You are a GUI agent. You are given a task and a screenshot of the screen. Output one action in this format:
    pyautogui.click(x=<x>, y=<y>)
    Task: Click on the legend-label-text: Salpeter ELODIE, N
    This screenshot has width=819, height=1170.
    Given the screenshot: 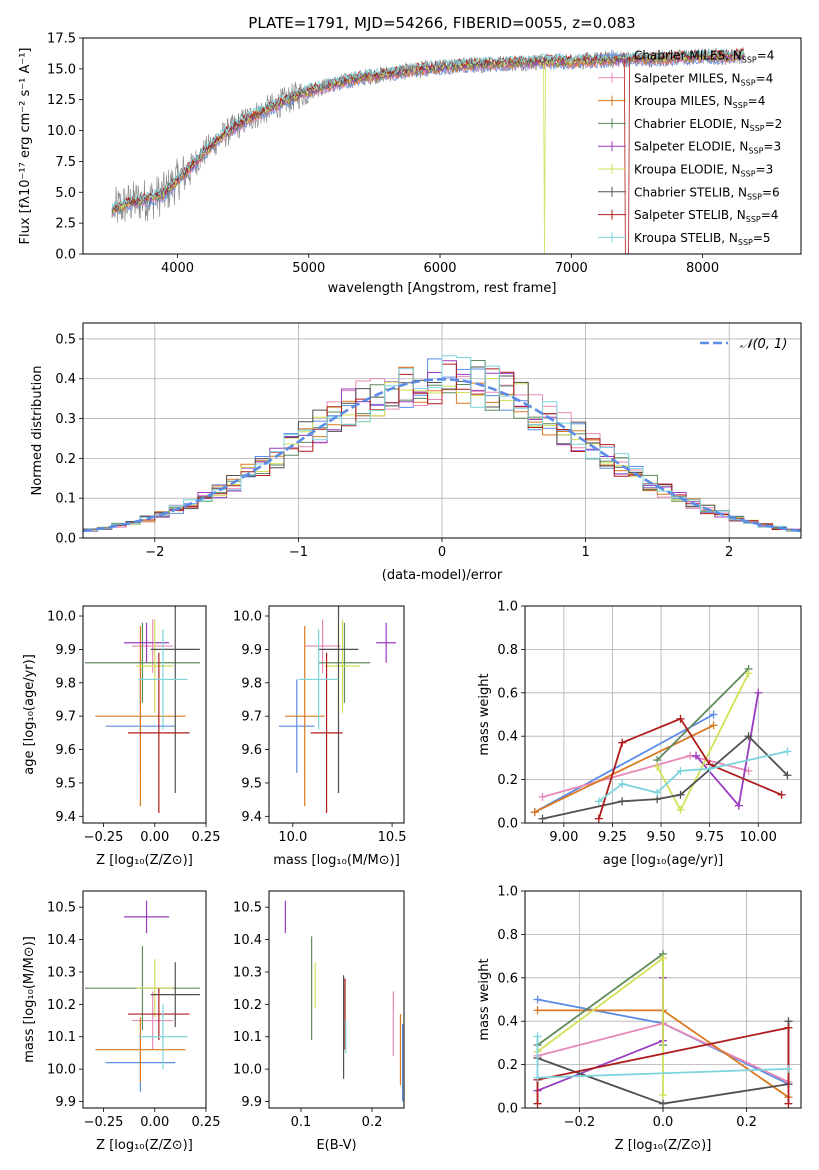 What is the action you would take?
    pyautogui.click(x=691, y=147)
    